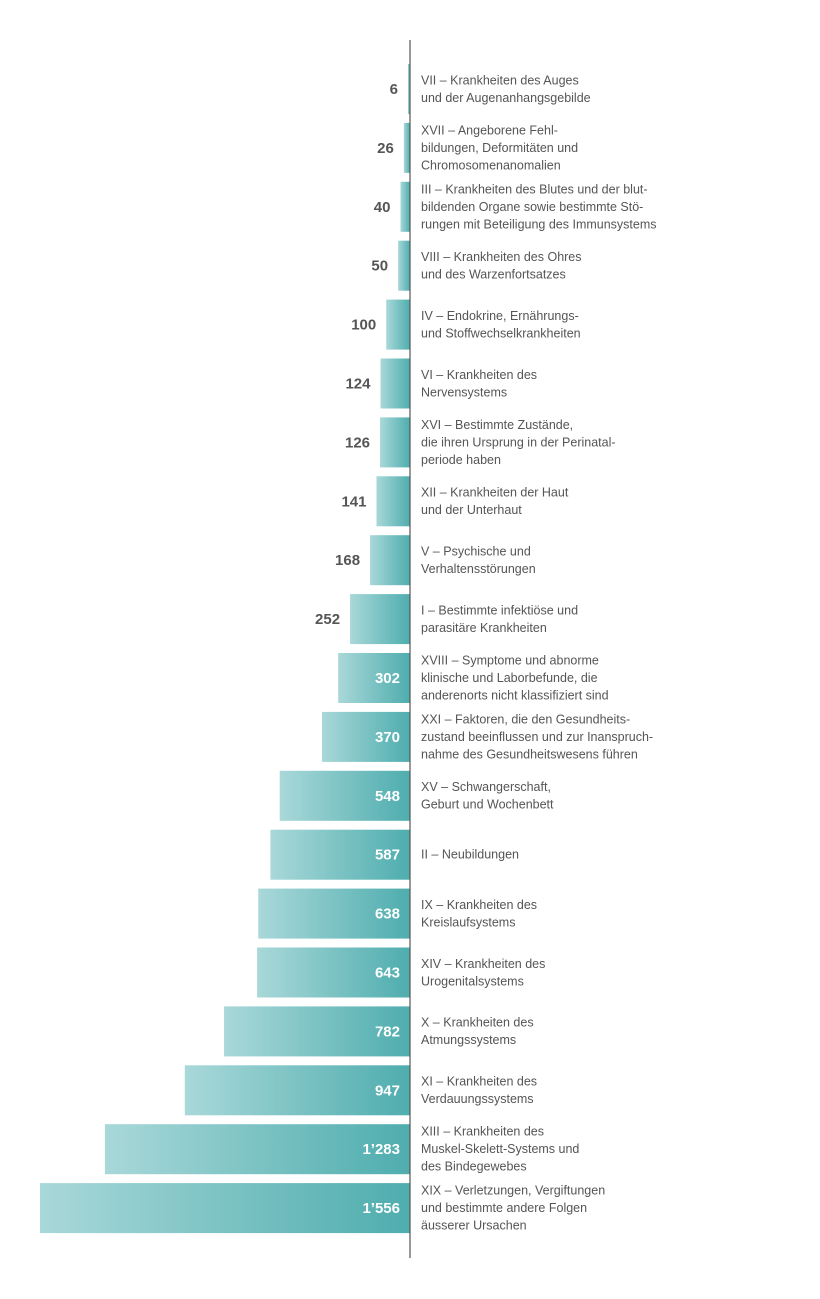  I want to click on category-label-line: und der Augenanhangsgebilde, so click(506, 98).